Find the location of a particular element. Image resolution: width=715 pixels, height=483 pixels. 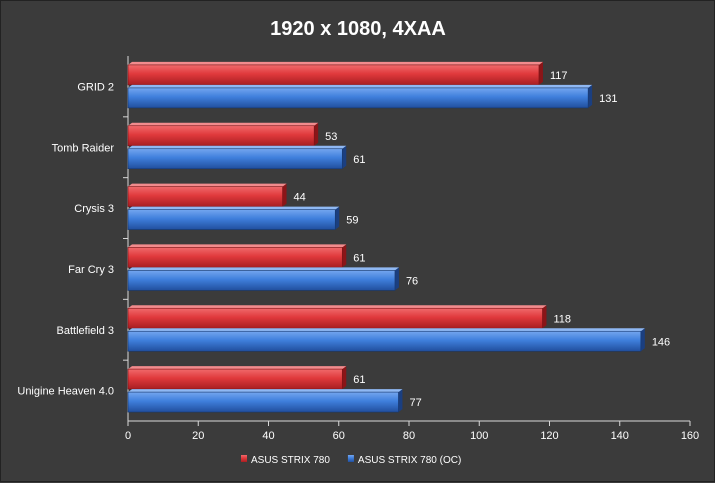

data-label: 44 is located at coordinates (300, 198).